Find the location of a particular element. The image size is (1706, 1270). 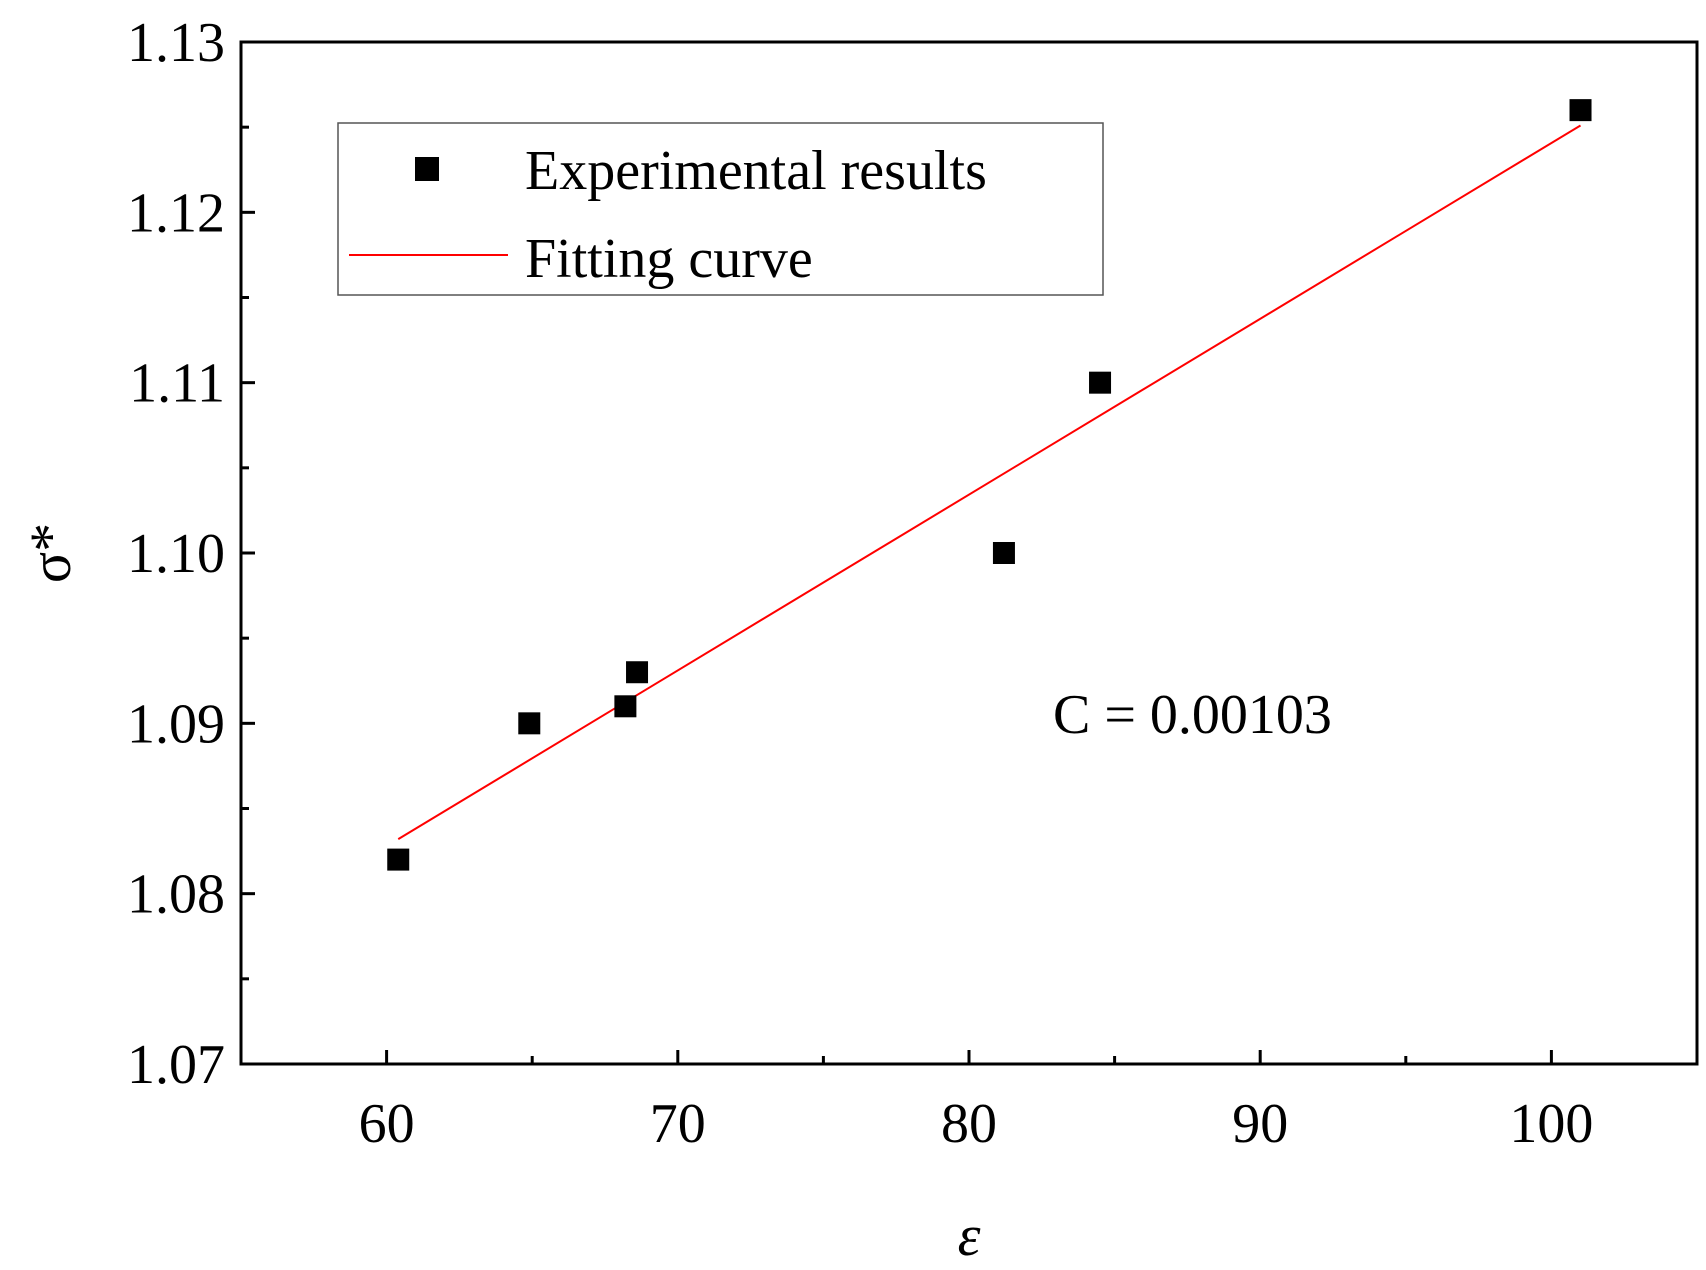

y-axis-tick-labels: 1.07 1.08 1.09 1.10 1.11 1.12 1.13 is located at coordinates (176, 554).